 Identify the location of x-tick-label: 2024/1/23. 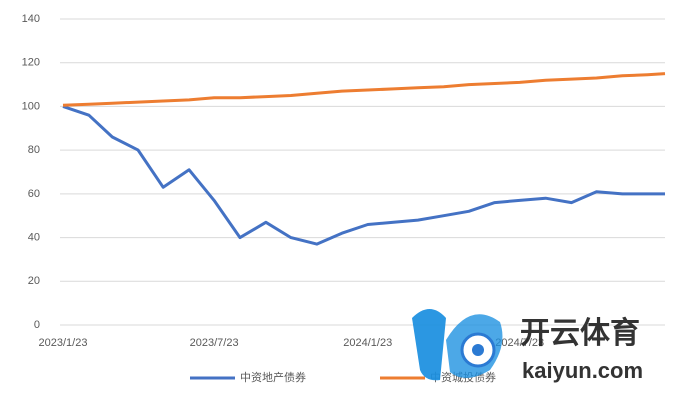
(367, 343).